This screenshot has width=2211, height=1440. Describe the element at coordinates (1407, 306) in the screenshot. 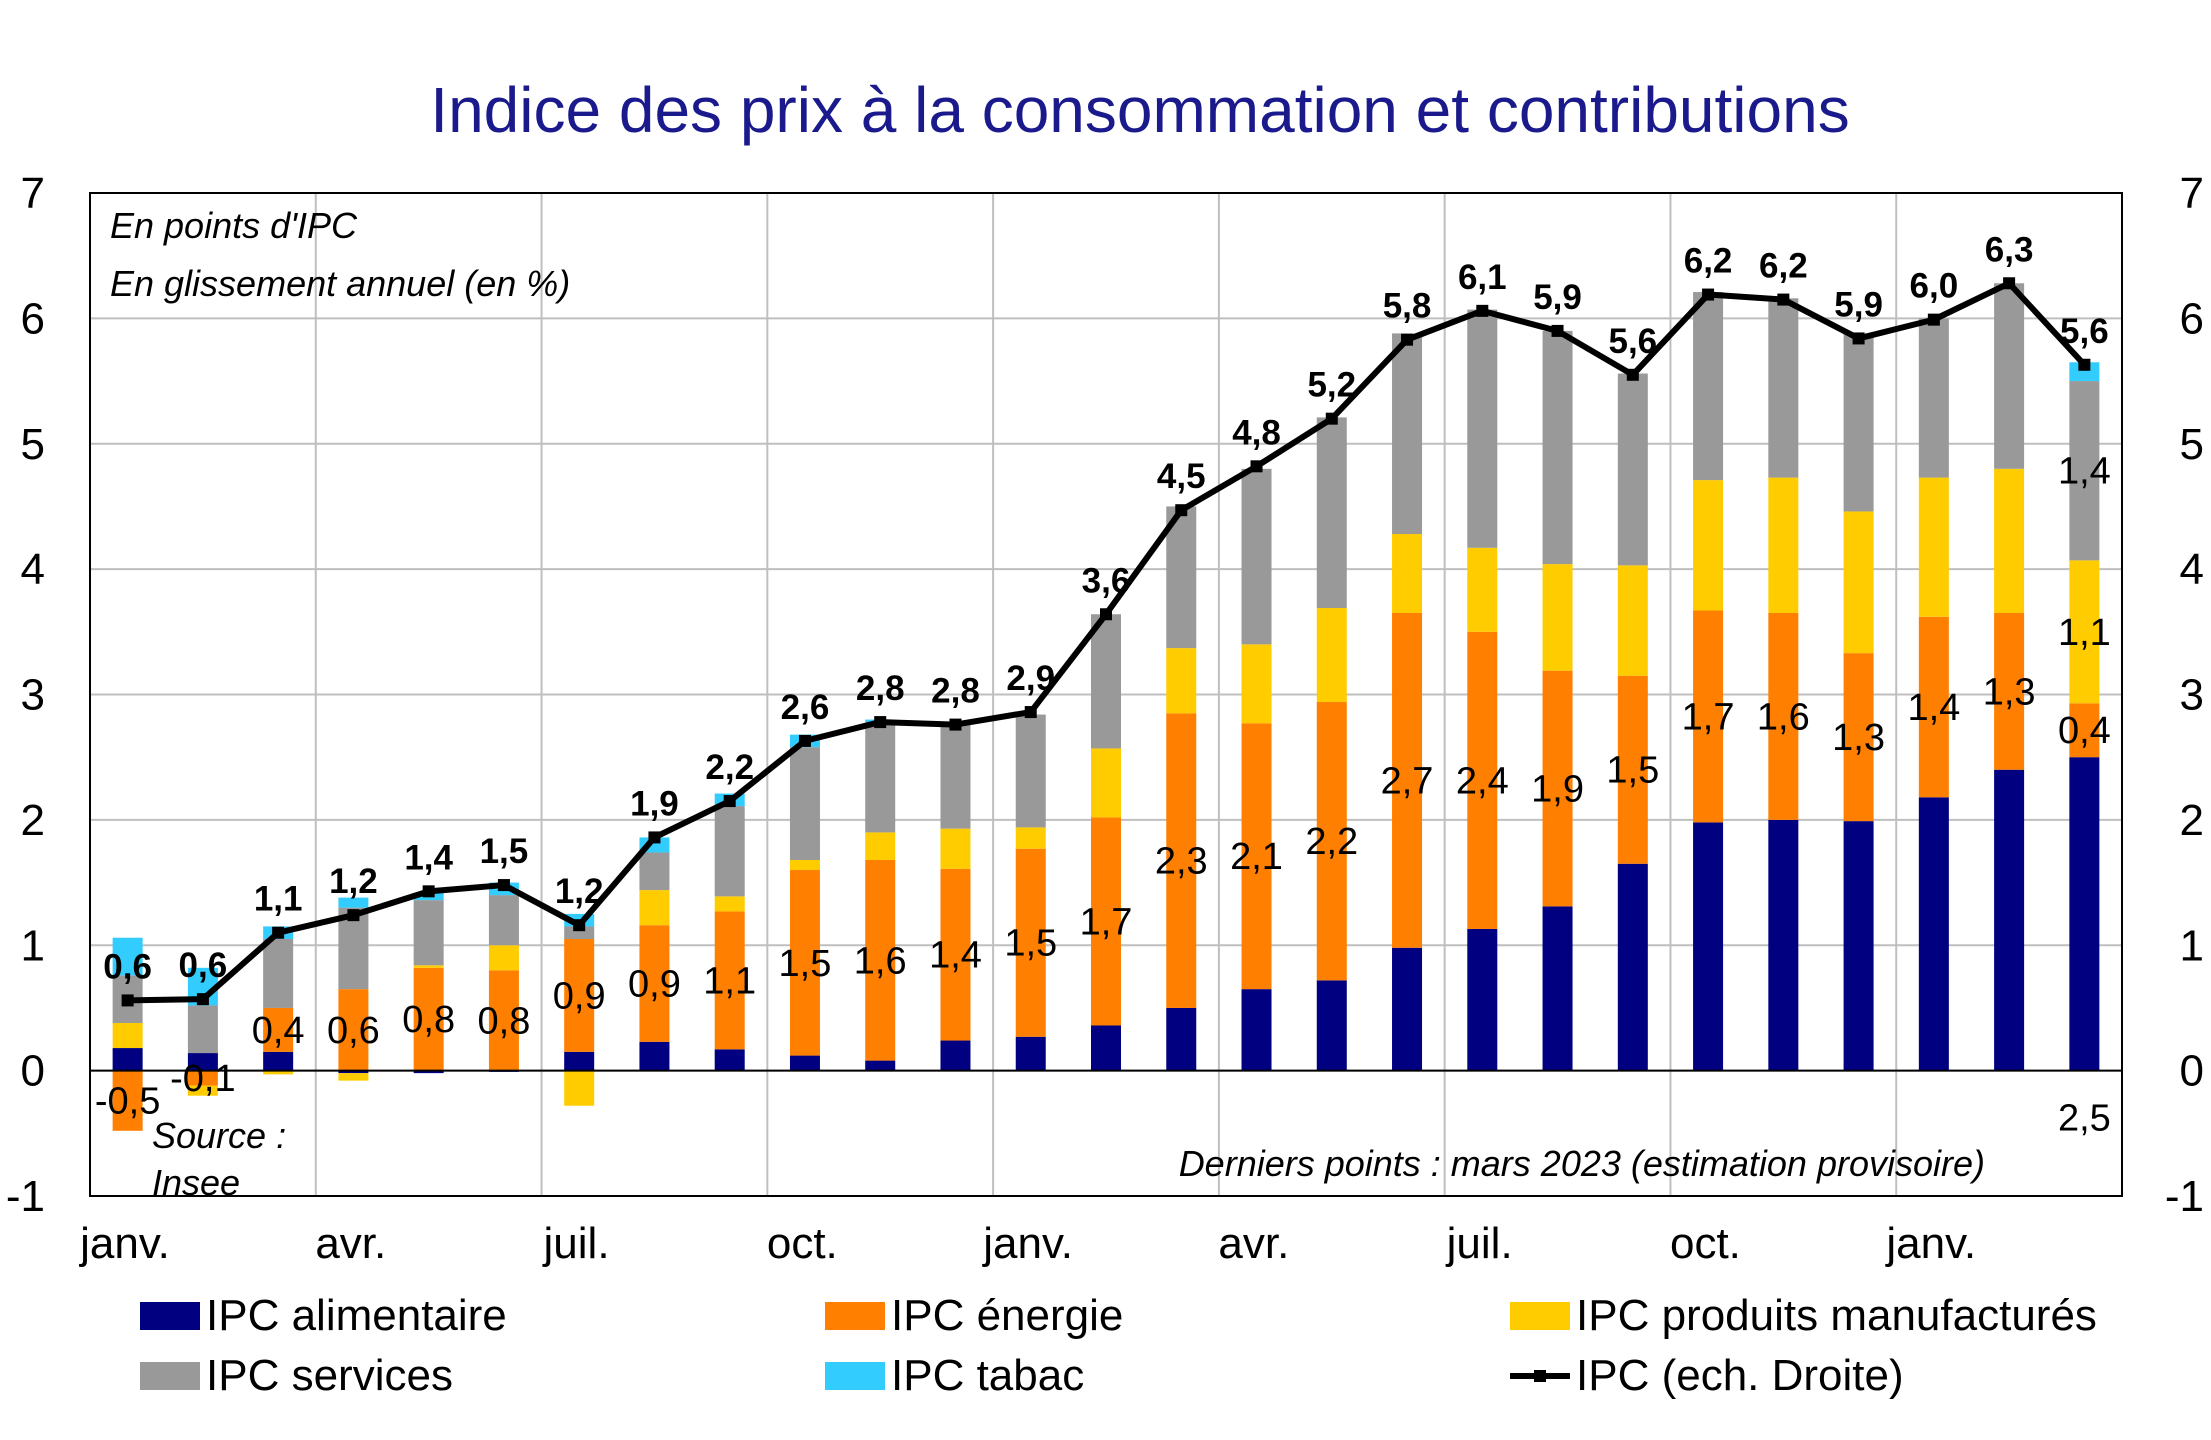

I see `ipc-value-label: 5,8` at that location.